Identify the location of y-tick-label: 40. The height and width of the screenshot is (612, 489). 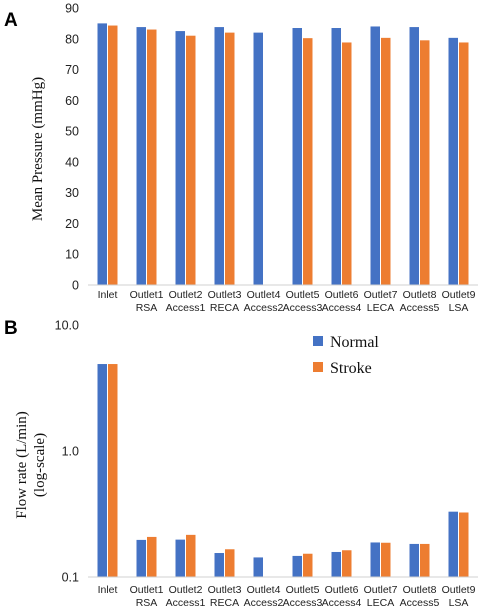
(72, 162).